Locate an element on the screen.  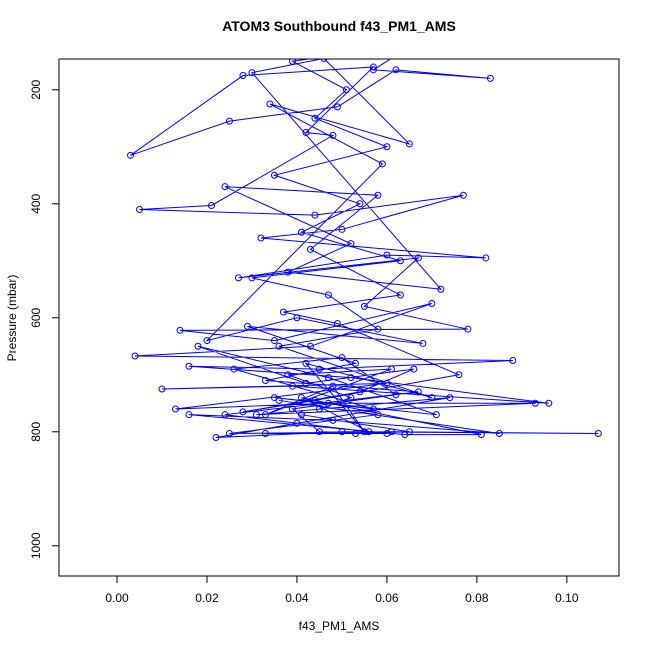
y-tick-label: 400 is located at coordinates (36, 203).